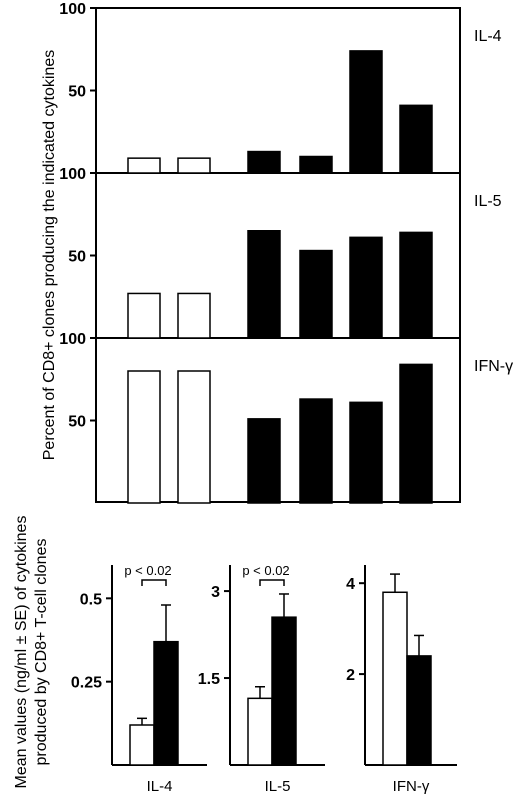  I want to click on bottom-y-axis-title-line1: Mean values (ng/ml ± SE) of cytokines, so click(21, 652).